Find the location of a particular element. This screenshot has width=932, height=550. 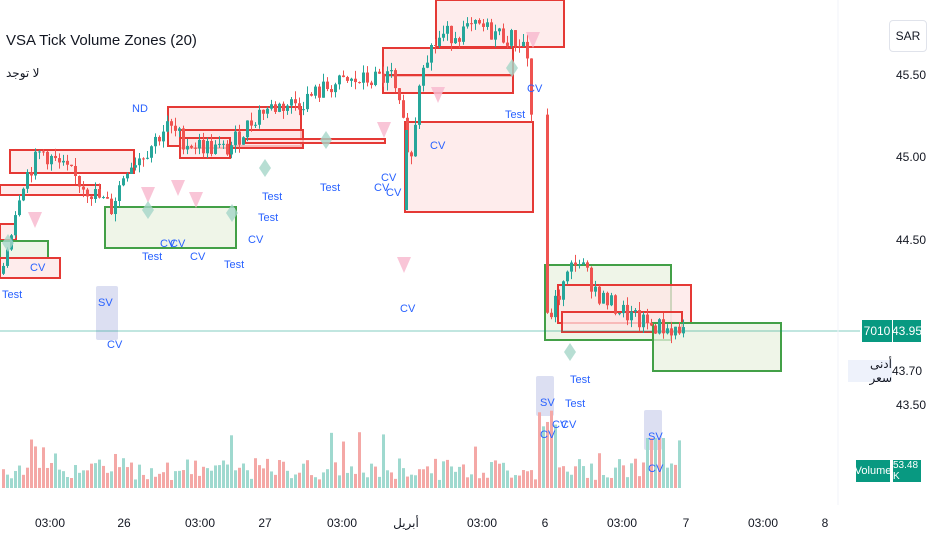

signal-label: CV is located at coordinates (438, 146).